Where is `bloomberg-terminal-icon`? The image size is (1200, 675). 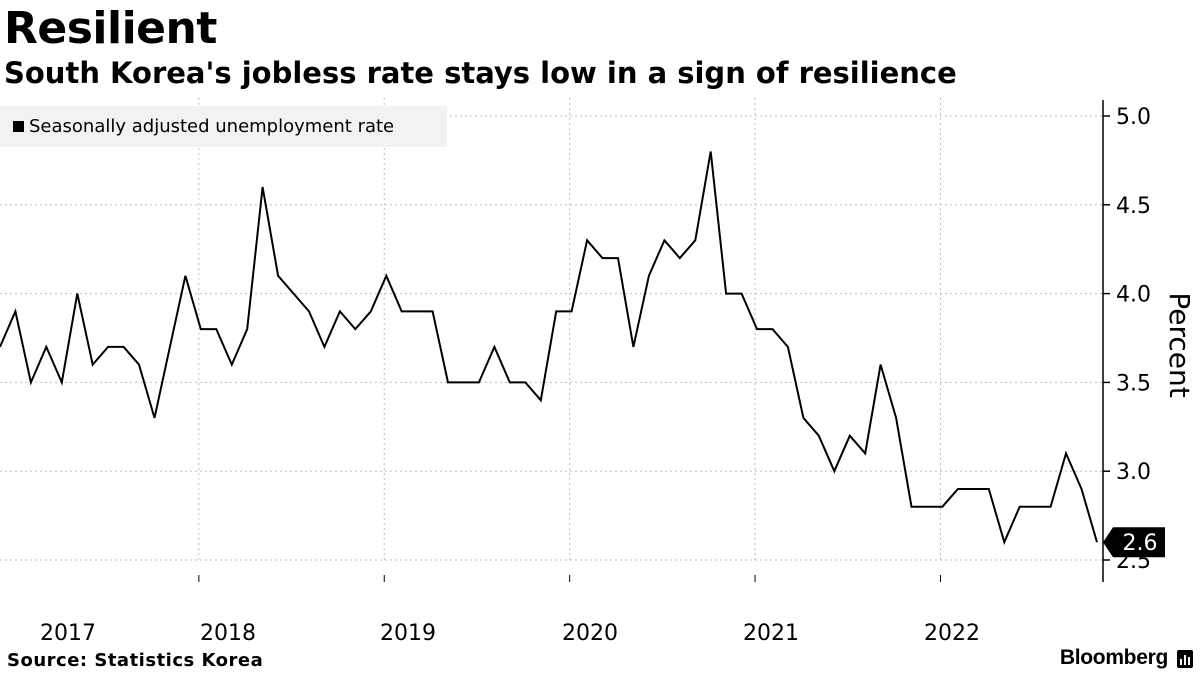
bloomberg-terminal-icon is located at coordinates (1185, 659).